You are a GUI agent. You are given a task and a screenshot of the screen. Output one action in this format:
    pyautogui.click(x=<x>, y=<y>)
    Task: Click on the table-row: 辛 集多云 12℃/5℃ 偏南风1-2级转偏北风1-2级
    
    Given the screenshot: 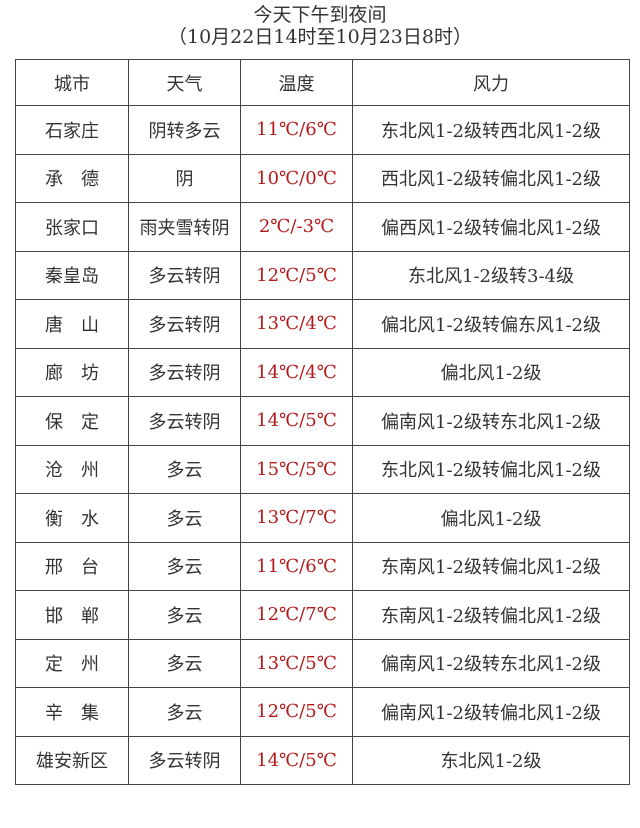 What is the action you would take?
    pyautogui.click(x=322, y=712)
    